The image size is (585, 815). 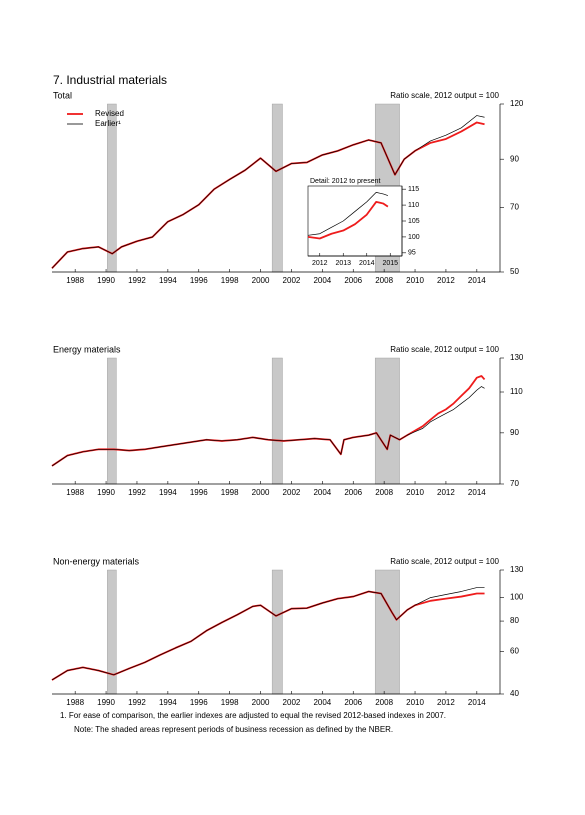 I want to click on chart-title: Energy materials, so click(x=87, y=349).